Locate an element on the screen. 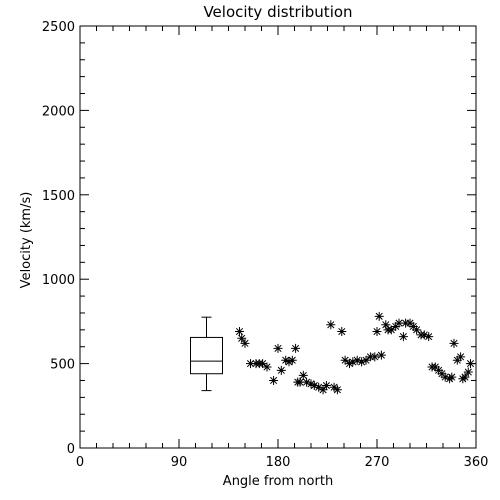 This screenshot has width=500, height=500. y-axis-label: Velocity (km/s) is located at coordinates (26, 240).